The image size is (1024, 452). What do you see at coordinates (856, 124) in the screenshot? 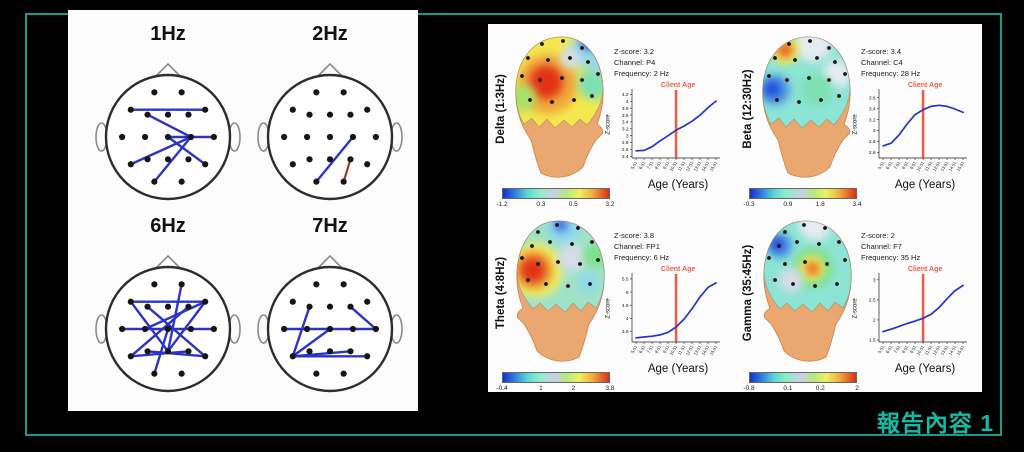
I see `y-axis-label: Z-score` at bounding box center [856, 124].